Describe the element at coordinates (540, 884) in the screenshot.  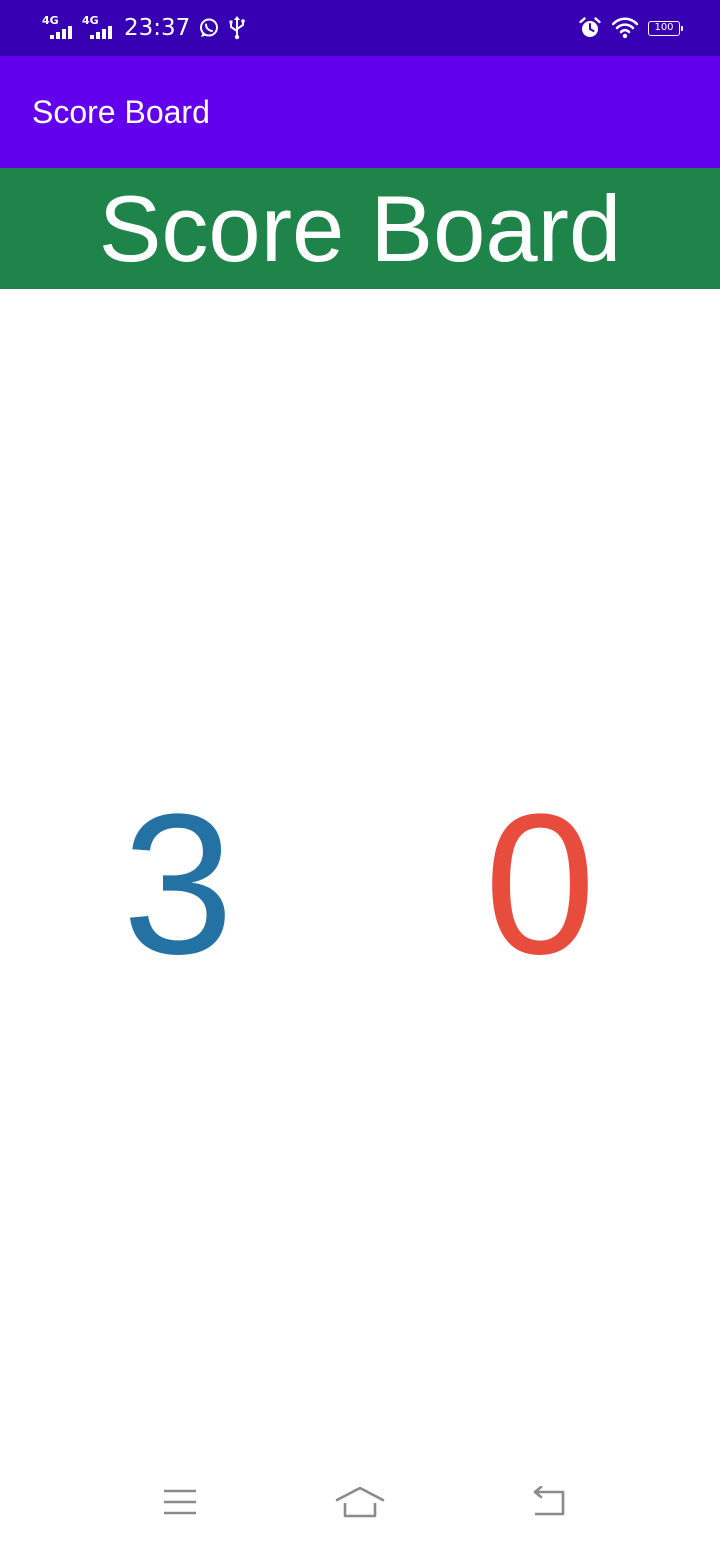
I see `right-score: 0` at that location.